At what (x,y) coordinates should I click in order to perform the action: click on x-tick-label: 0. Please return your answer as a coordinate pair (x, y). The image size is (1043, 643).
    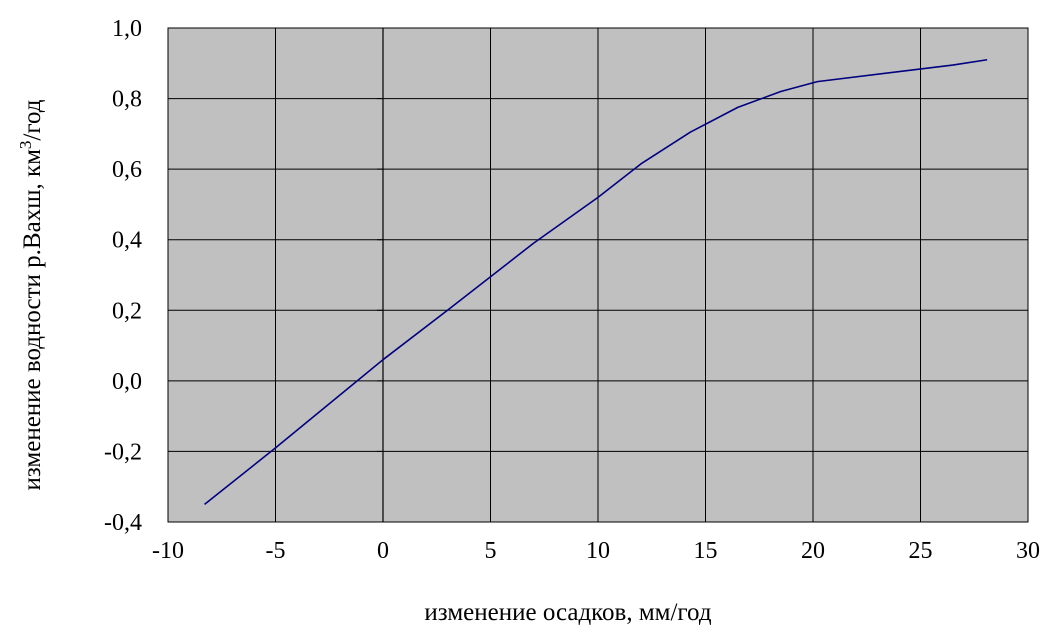
    Looking at the image, I should click on (383, 551).